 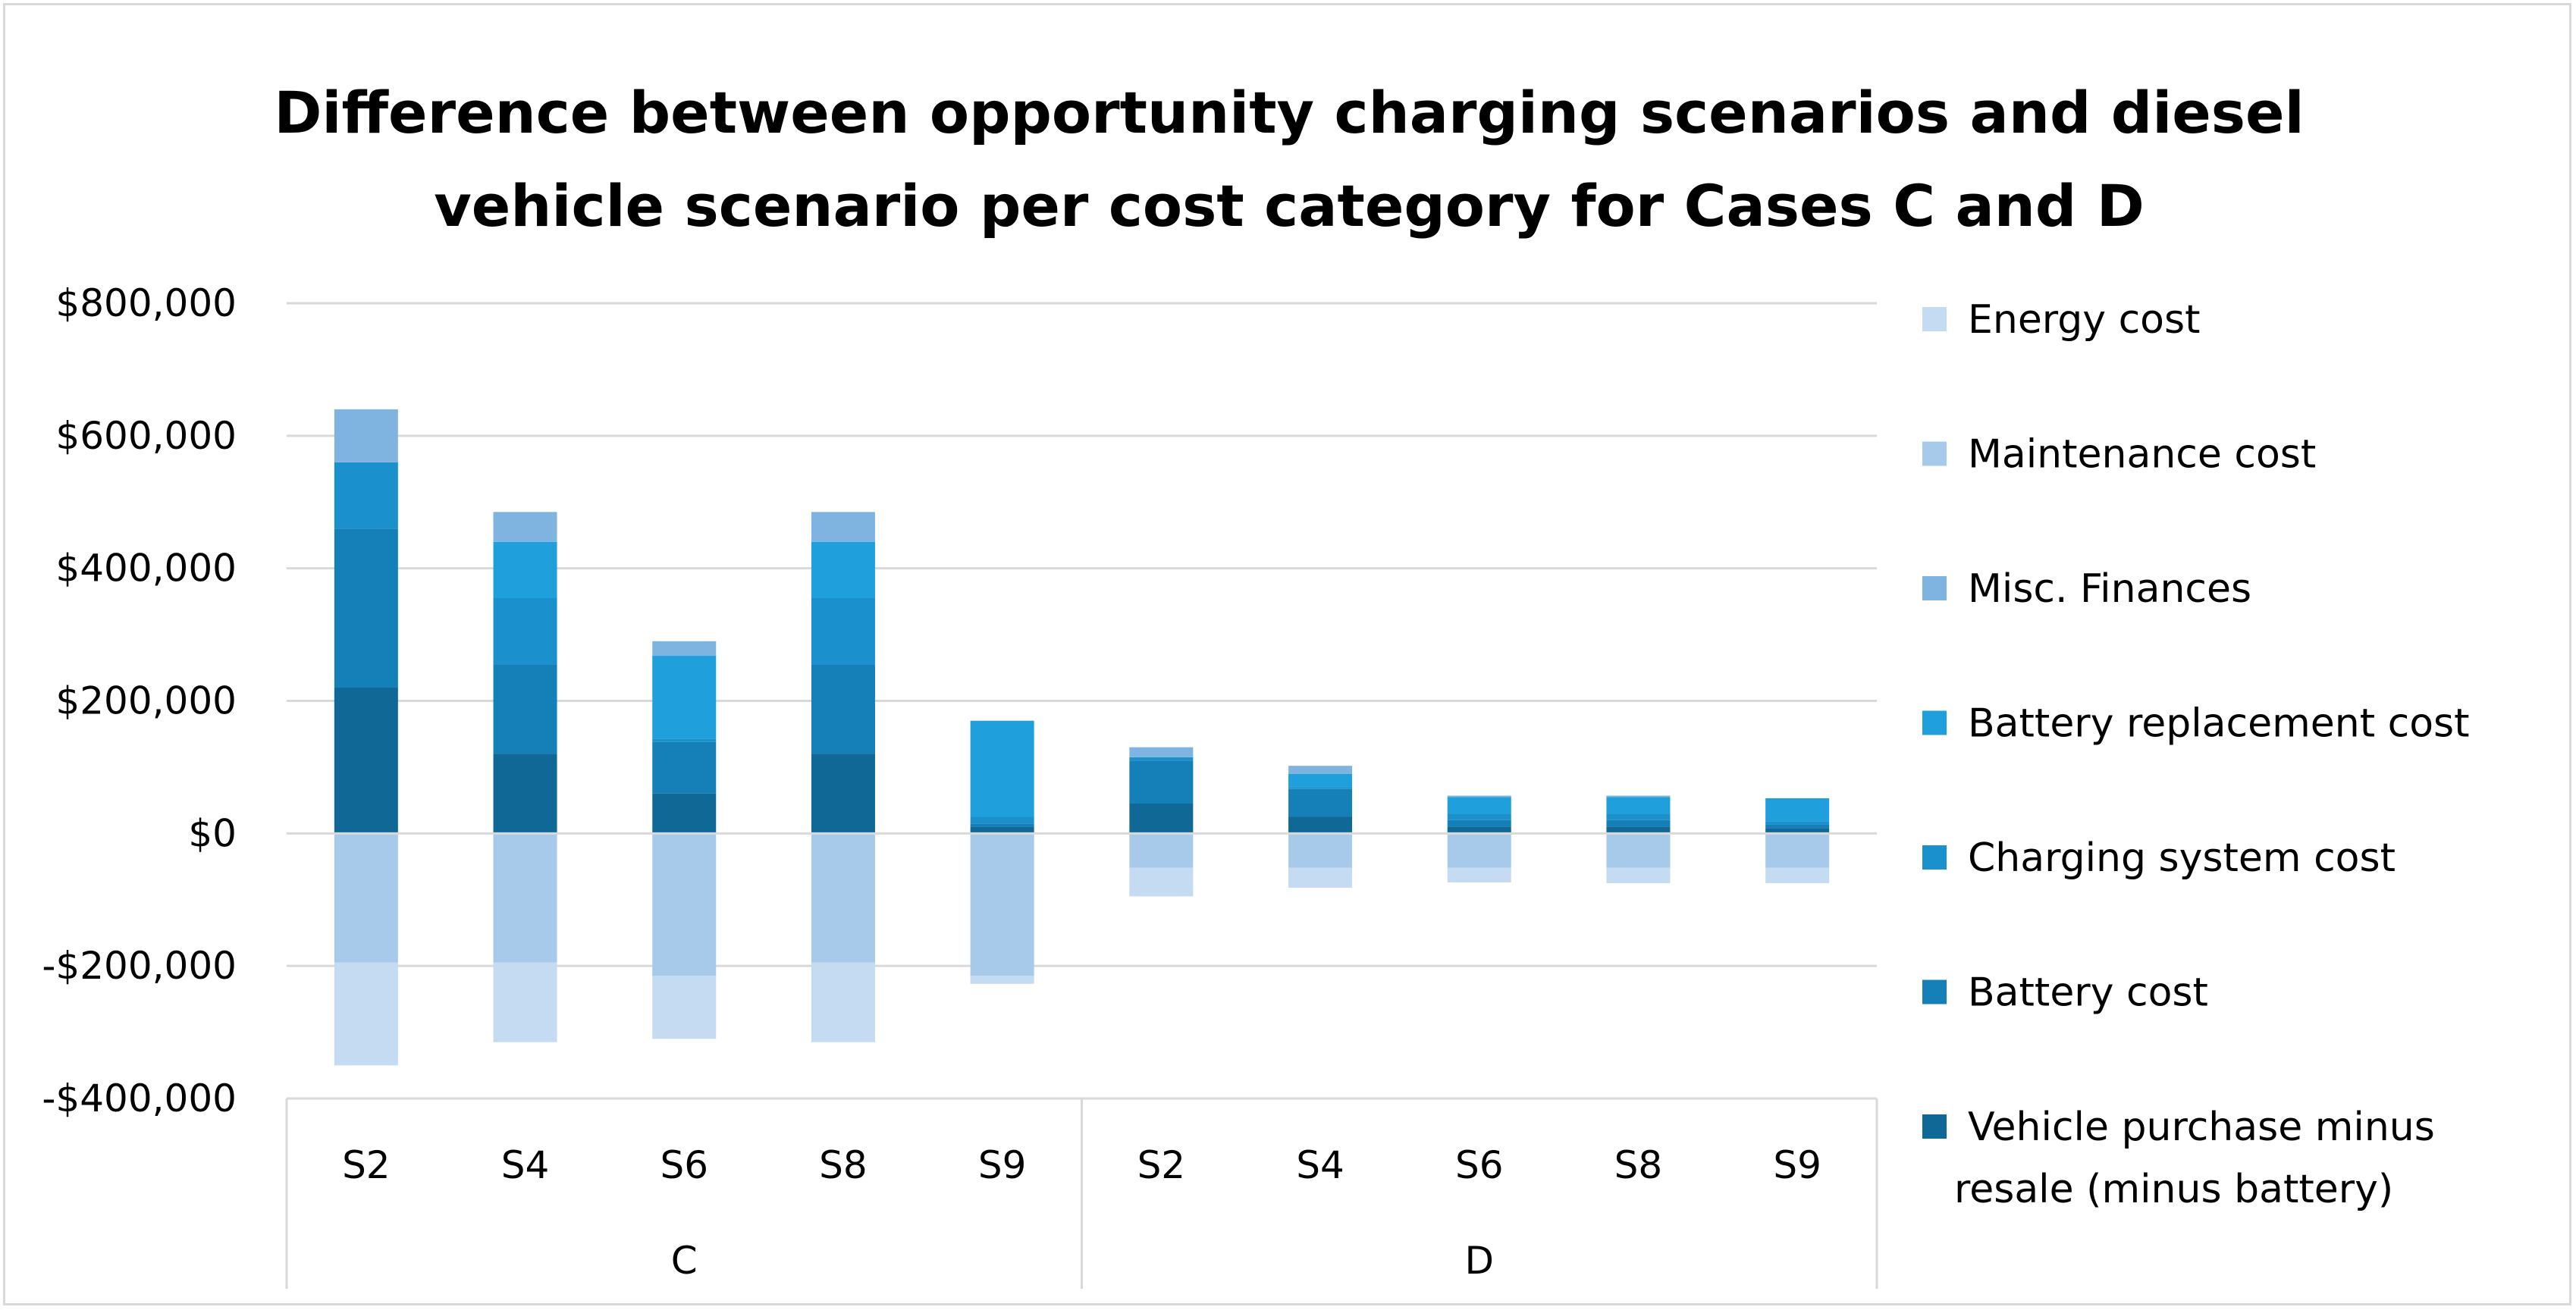 What do you see at coordinates (684, 1261) in the screenshot?
I see `x-group-label: C` at bounding box center [684, 1261].